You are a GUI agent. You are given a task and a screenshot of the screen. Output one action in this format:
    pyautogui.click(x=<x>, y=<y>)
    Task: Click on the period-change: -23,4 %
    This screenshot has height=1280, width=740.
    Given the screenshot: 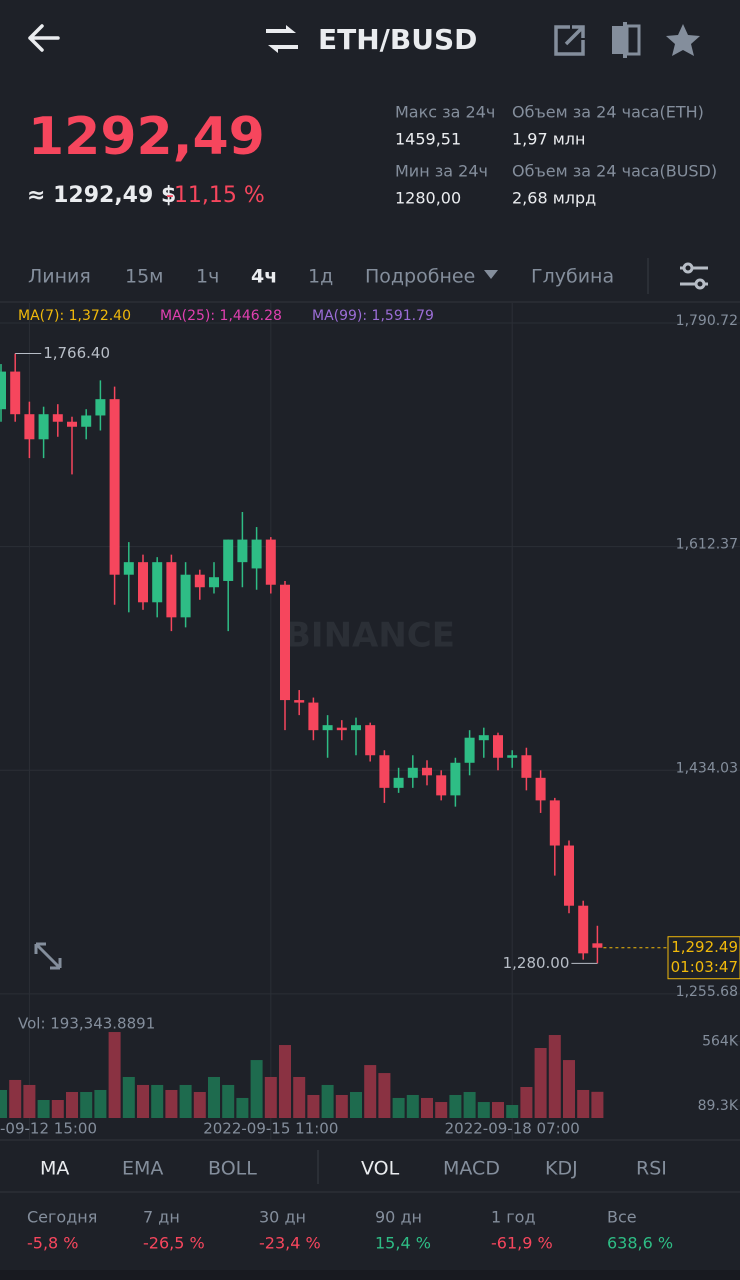 What is the action you would take?
    pyautogui.click(x=290, y=1243)
    